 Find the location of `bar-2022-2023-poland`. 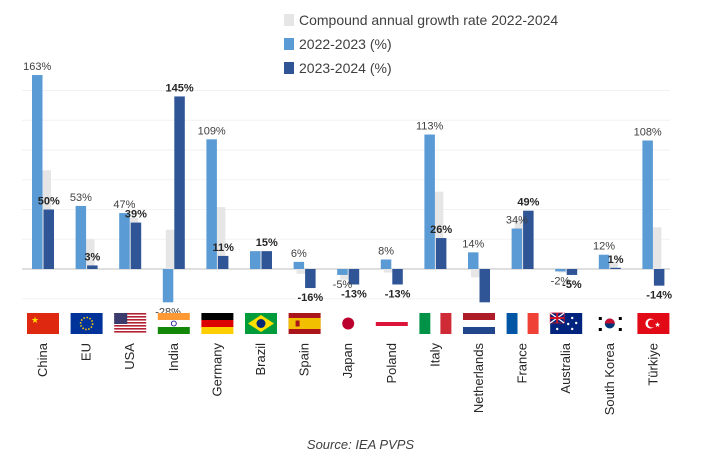

bar-2022-2023-poland is located at coordinates (386, 264).